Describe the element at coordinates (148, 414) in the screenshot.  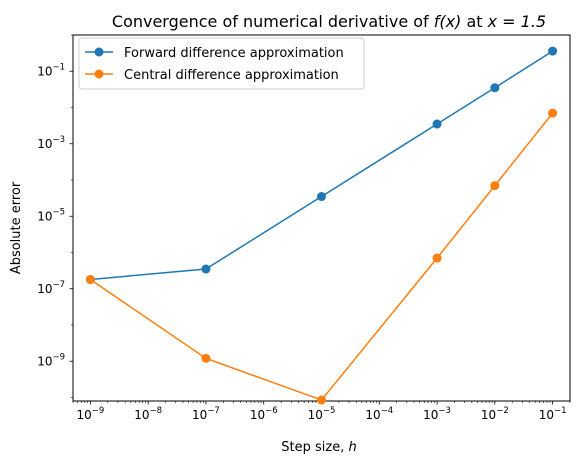
I see `x-tick-label: 10⁻⁸` at that location.